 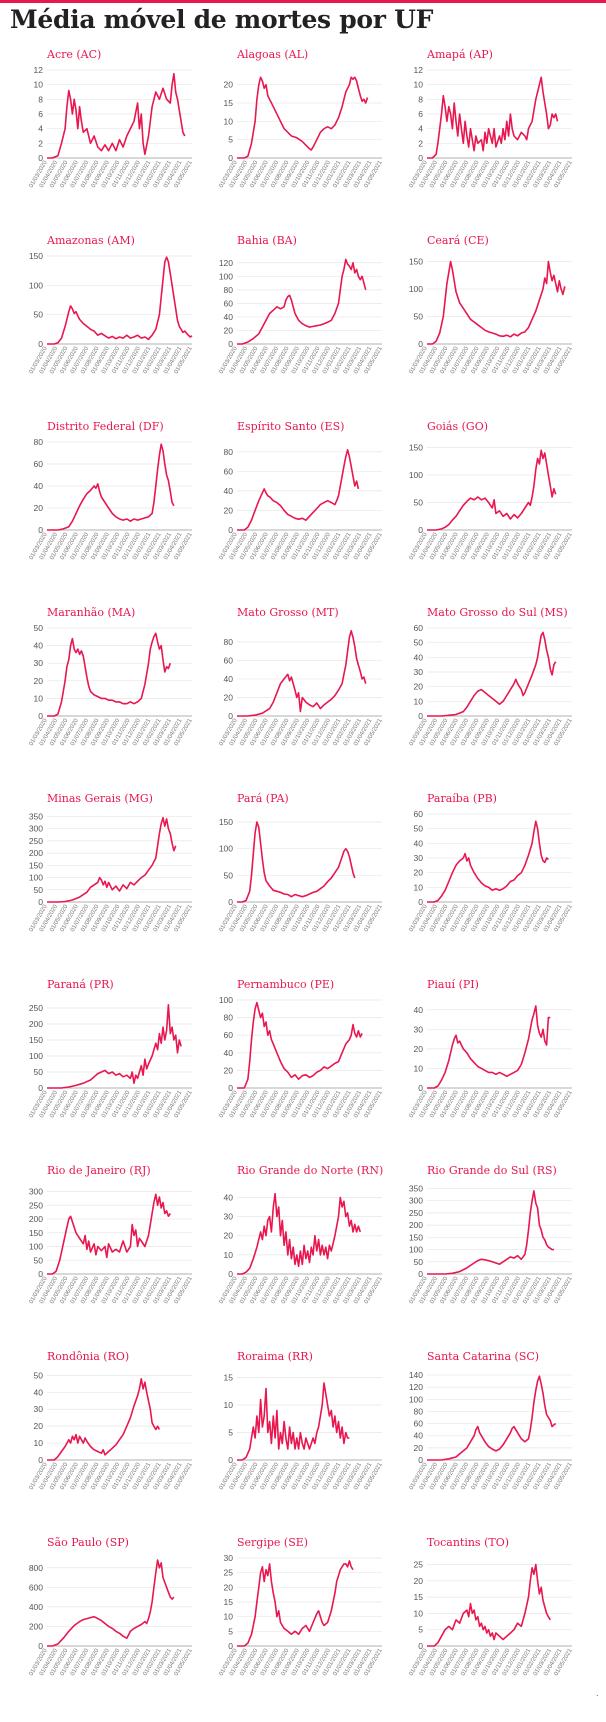 What do you see at coordinates (229, 1573) in the screenshot?
I see `y-tick-label: 25` at bounding box center [229, 1573].